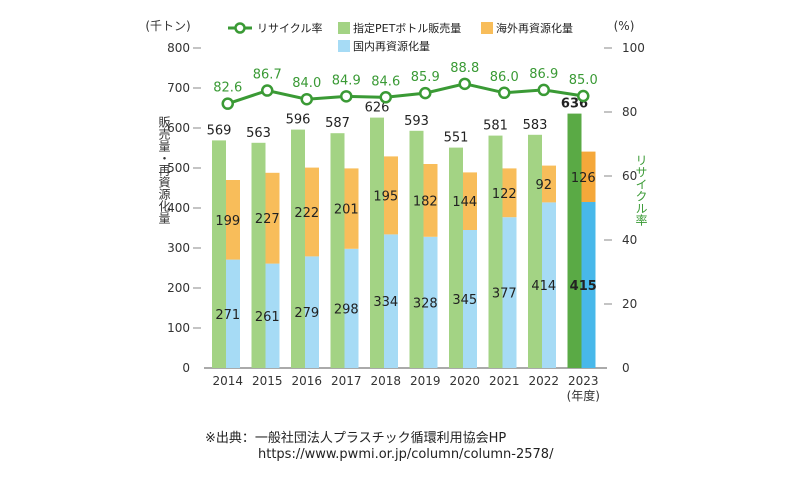 This screenshot has height=500, width=800. What do you see at coordinates (543, 185) in the screenshot?
I see `label-overseas: 92` at bounding box center [543, 185].